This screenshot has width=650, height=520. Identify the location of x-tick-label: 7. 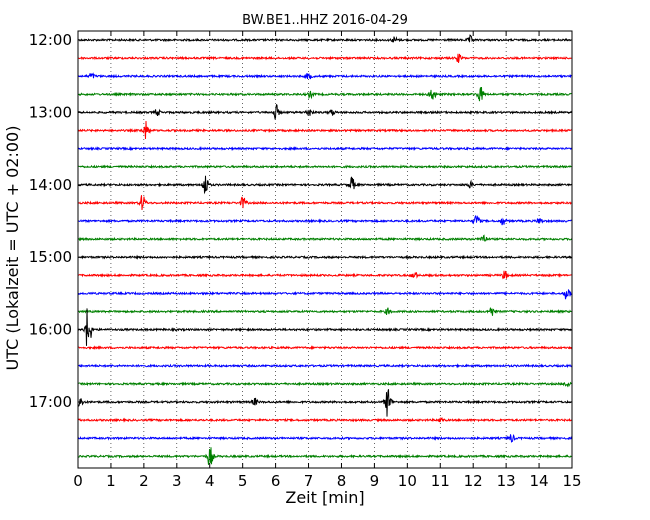
(309, 481).